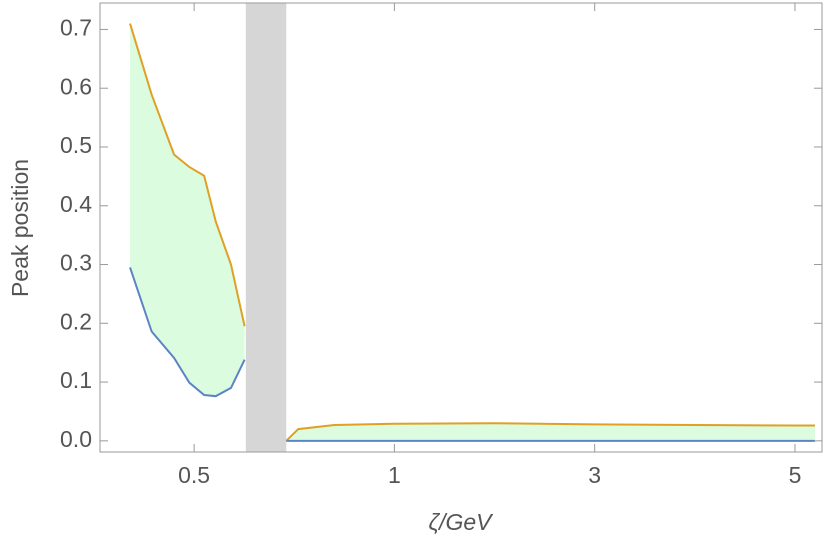 Image resolution: width=830 pixels, height=544 pixels. What do you see at coordinates (394, 475) in the screenshot?
I see `x-tick-label: 1` at bounding box center [394, 475].